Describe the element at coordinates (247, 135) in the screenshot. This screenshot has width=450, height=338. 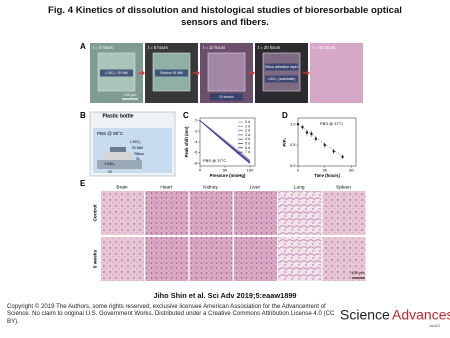
I see `legend-label: 3 d` at that location.